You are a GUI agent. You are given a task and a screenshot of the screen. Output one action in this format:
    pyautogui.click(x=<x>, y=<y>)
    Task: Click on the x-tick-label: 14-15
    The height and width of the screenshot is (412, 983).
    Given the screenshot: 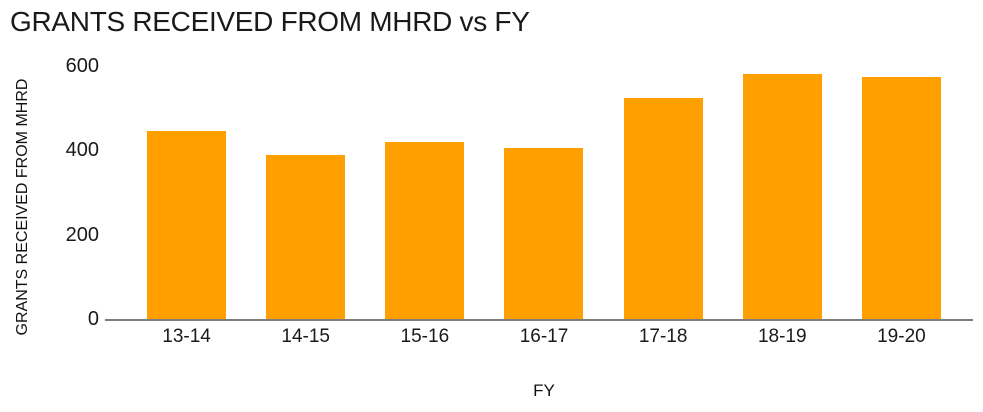 What is the action you would take?
    pyautogui.click(x=306, y=336)
    